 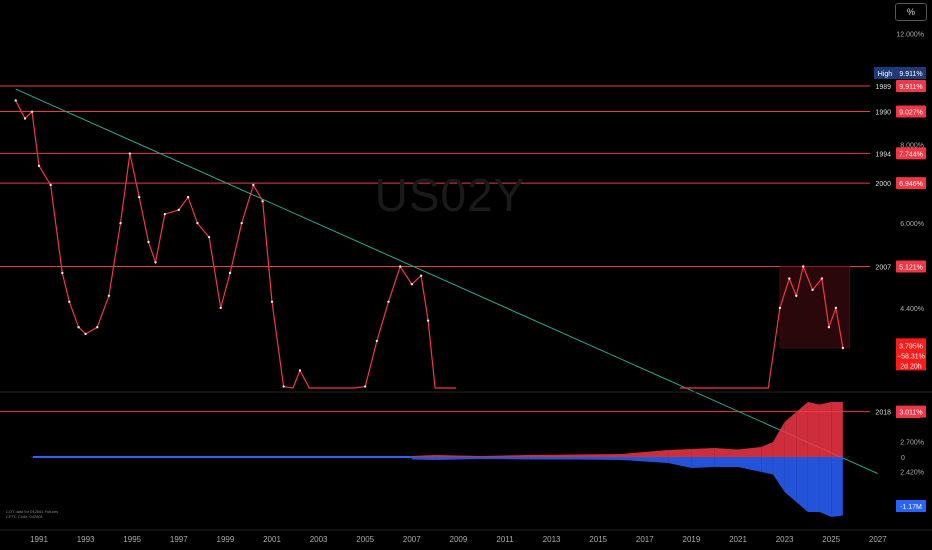 I want to click on price-axis-label: 12.000%, so click(x=910, y=35).